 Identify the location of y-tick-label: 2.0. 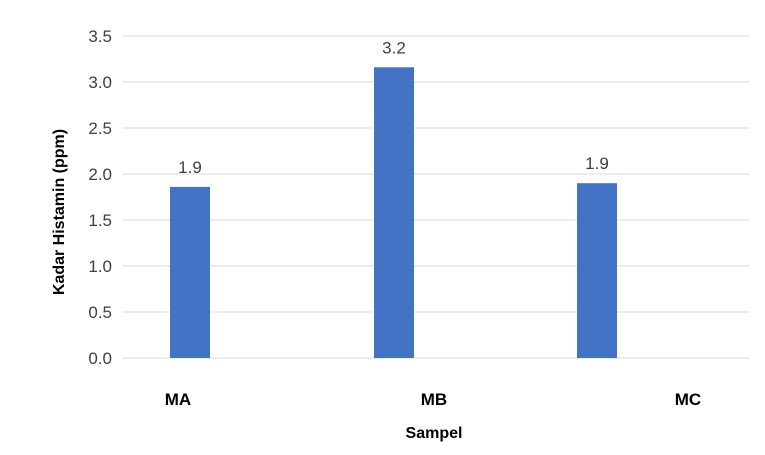
(100, 174).